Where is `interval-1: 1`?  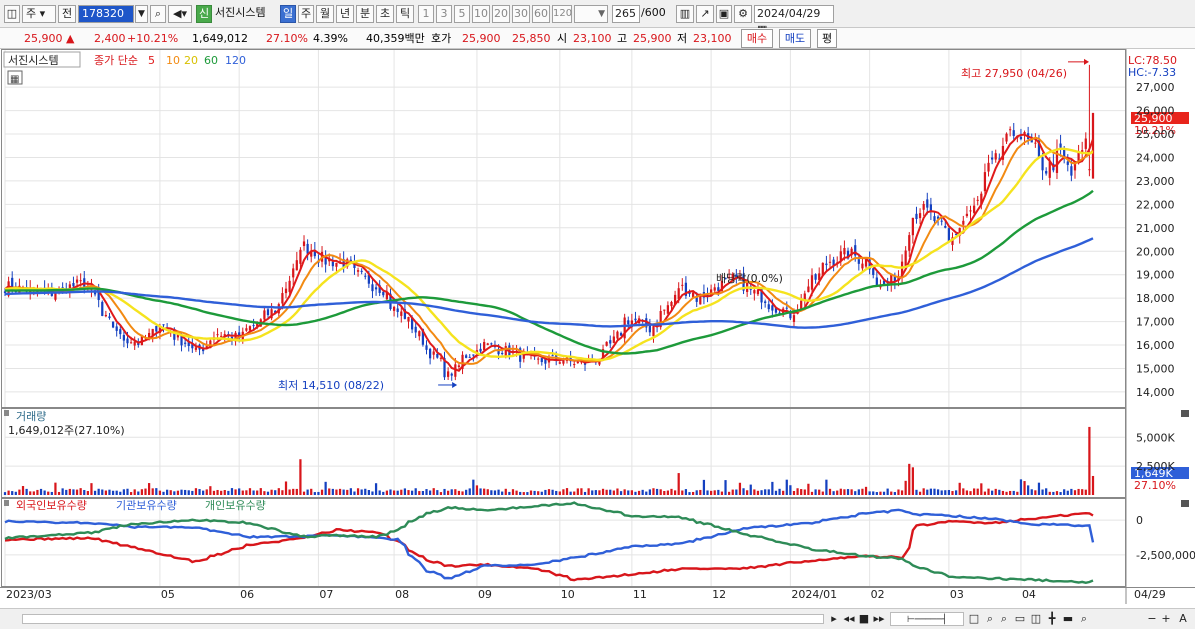 interval-1: 1 is located at coordinates (426, 14).